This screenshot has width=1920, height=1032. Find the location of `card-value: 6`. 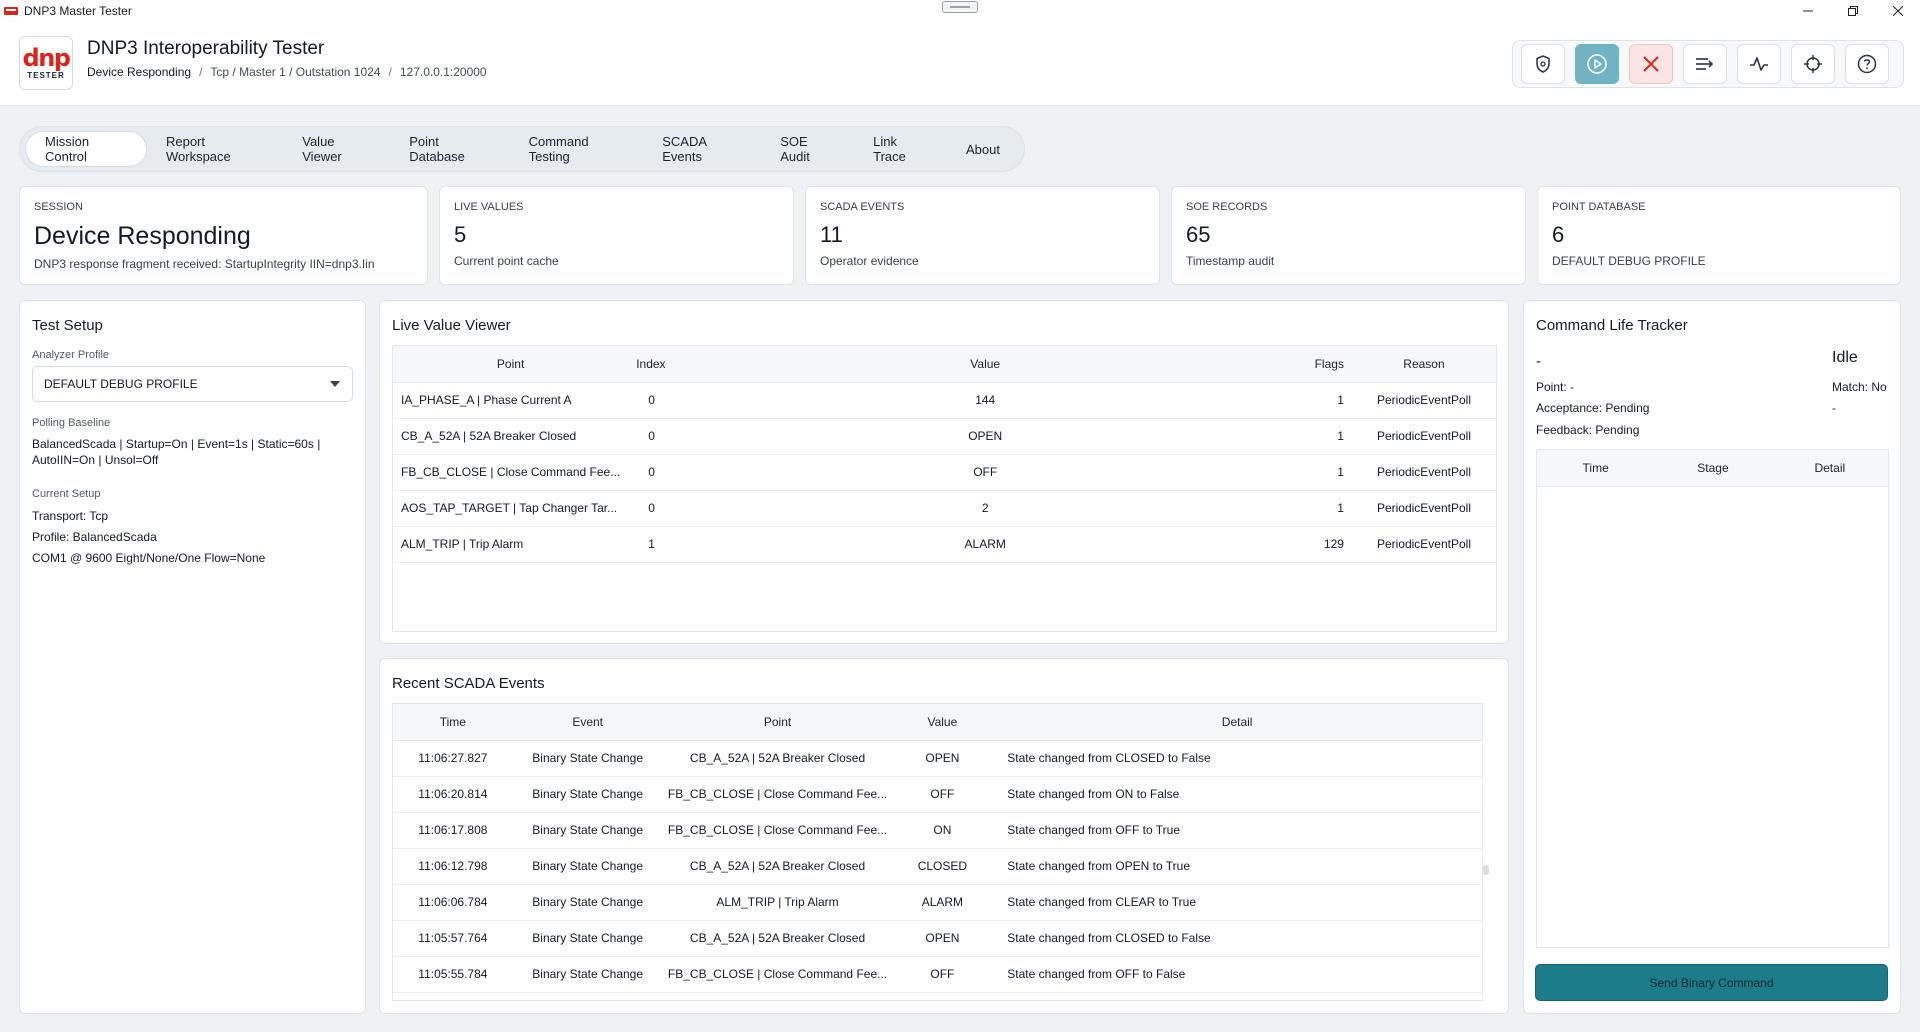

card-value: 6 is located at coordinates (1558, 234).